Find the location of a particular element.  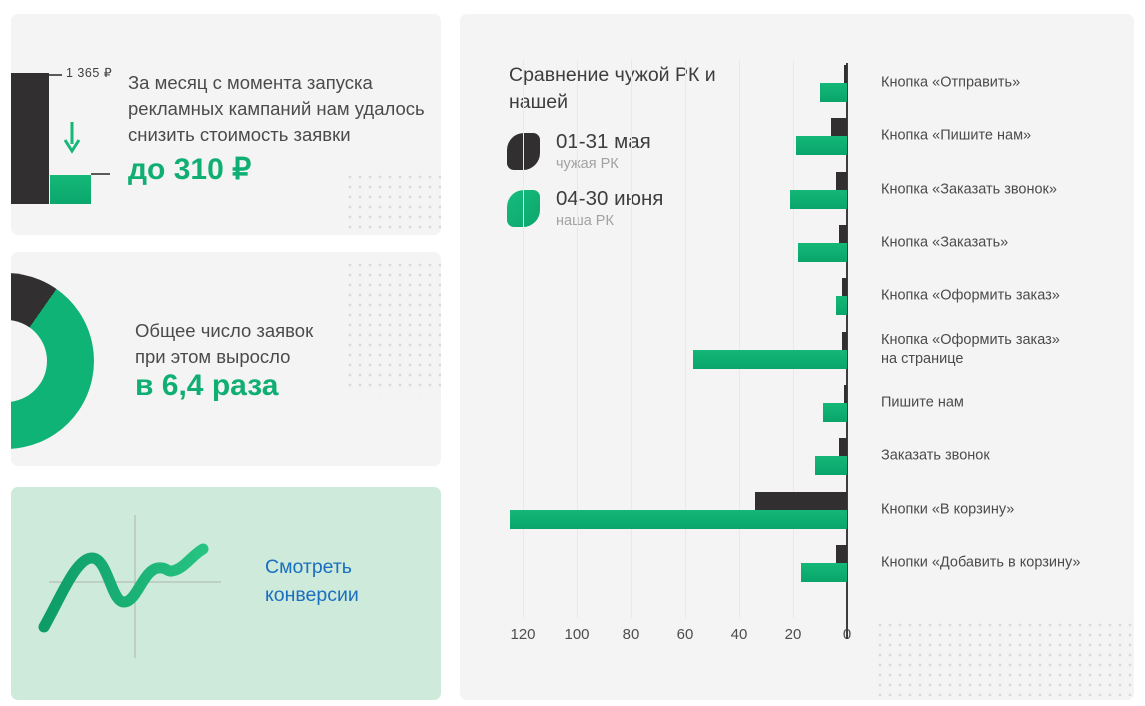

legend-label-june: 04-30 июня is located at coordinates (610, 198).